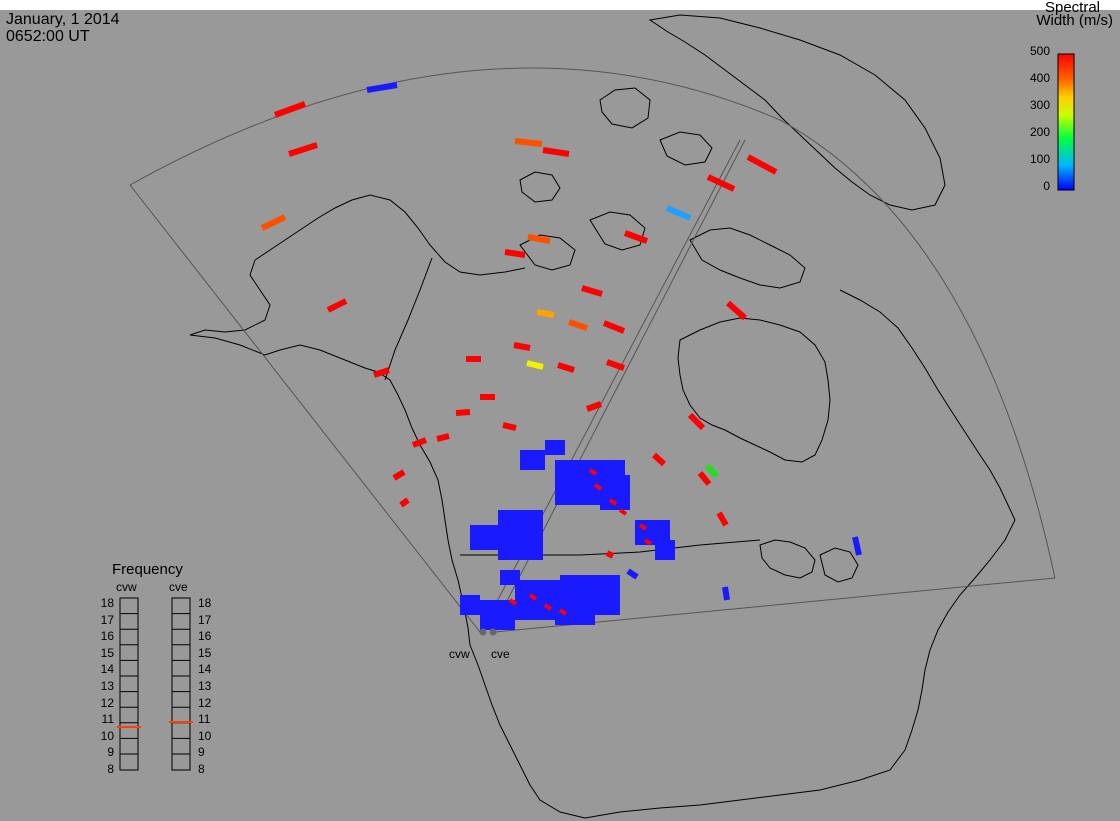 The height and width of the screenshot is (821, 1120). Describe the element at coordinates (500, 654) in the screenshot. I see `radar-site-label-cve: cve` at that location.